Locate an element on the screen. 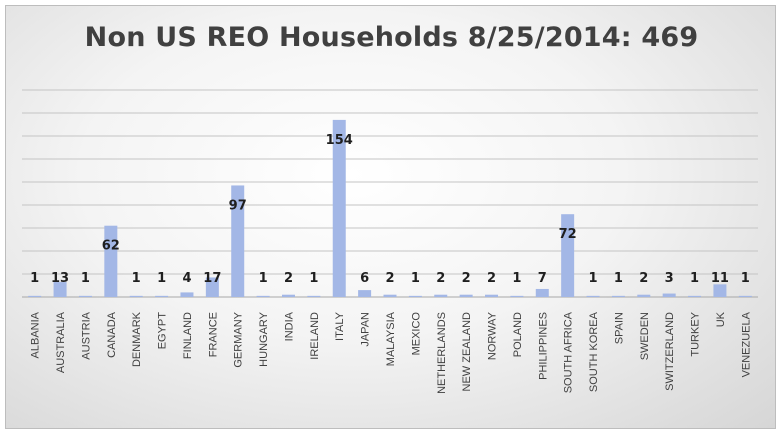 The image size is (783, 435). tick-label: SOUTH AFRICA is located at coordinates (569, 352).